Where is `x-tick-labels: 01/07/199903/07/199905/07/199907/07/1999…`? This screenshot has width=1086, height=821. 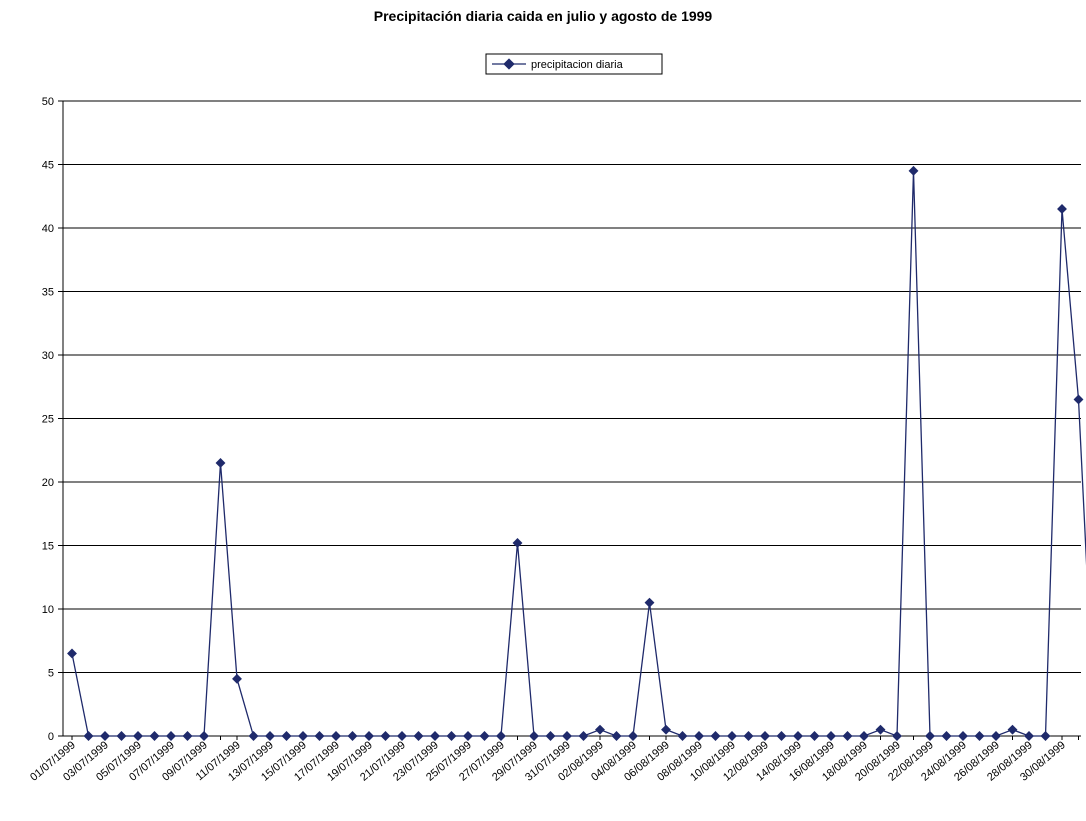 x-tick-labels: 01/07/199903/07/199905/07/199907/07/1999… is located at coordinates (548, 761).